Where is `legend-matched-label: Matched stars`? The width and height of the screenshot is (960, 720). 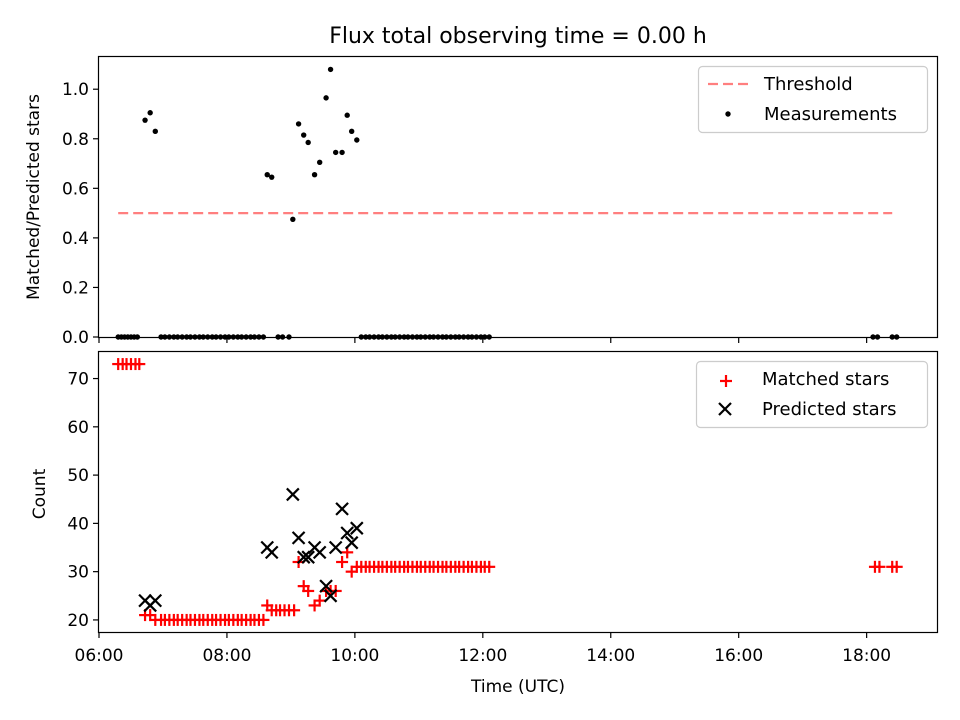
legend-matched-label: Matched stars is located at coordinates (825, 379).